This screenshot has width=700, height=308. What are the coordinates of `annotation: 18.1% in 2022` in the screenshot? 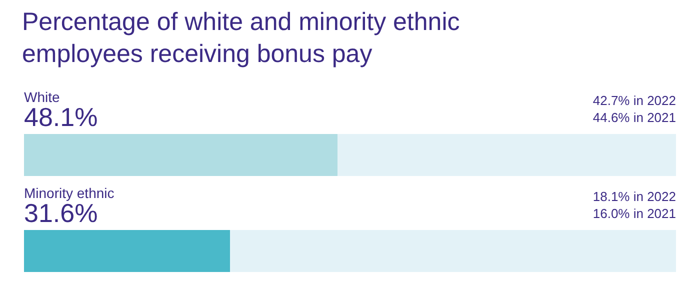 It's located at (634, 196).